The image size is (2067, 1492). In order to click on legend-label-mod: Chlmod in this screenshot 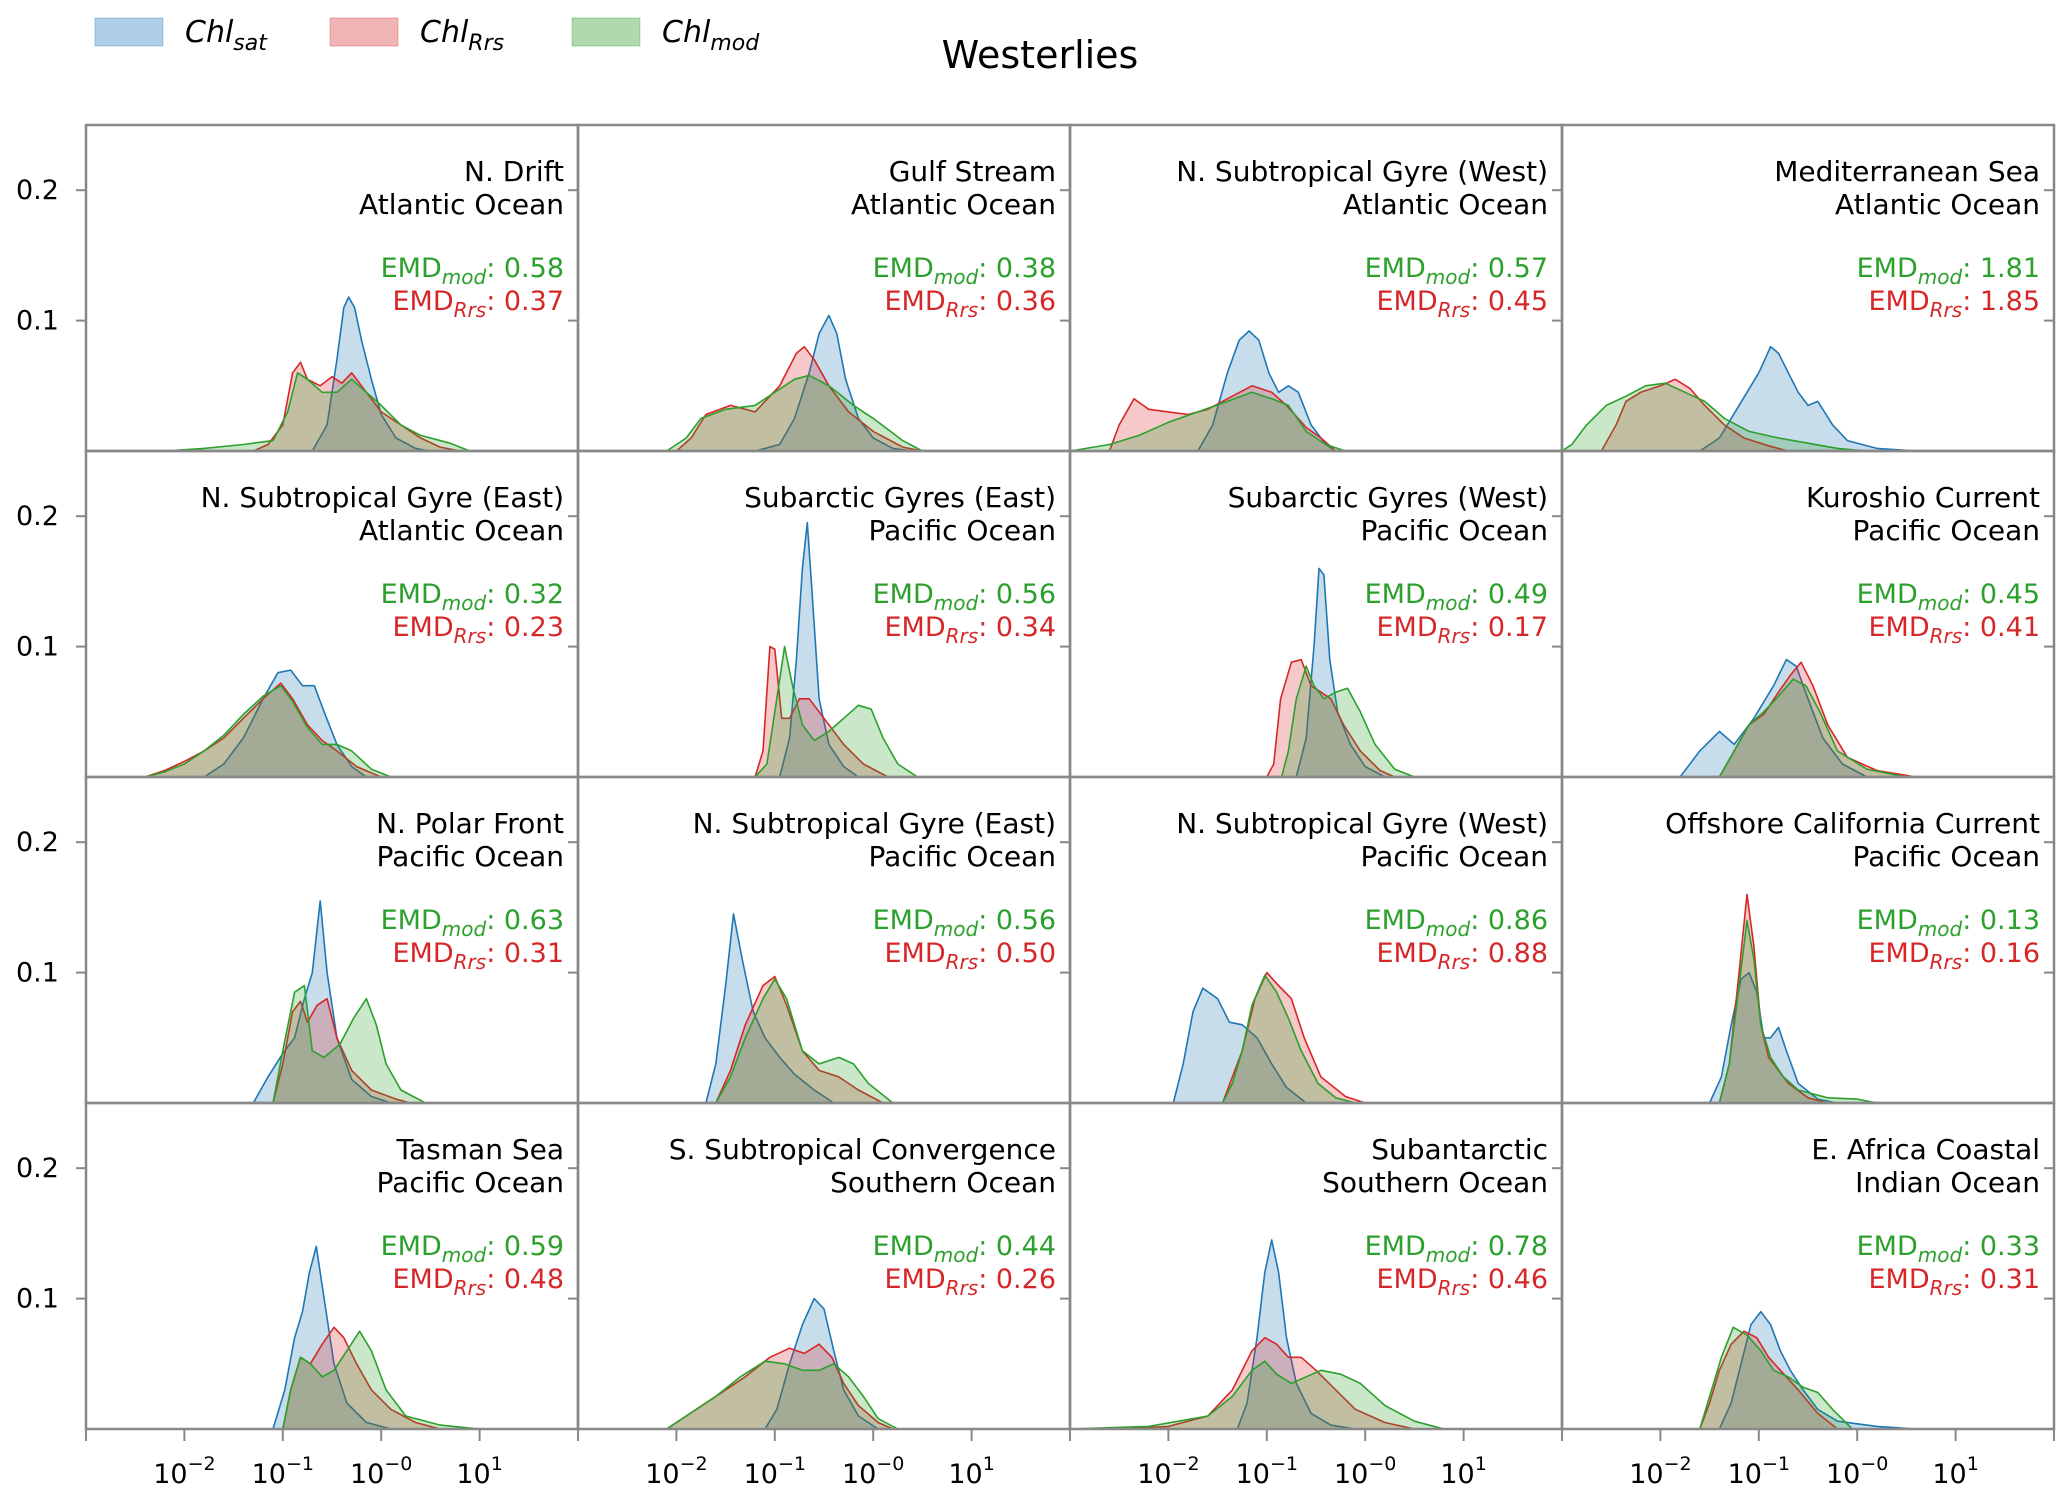, I will do `click(711, 35)`.